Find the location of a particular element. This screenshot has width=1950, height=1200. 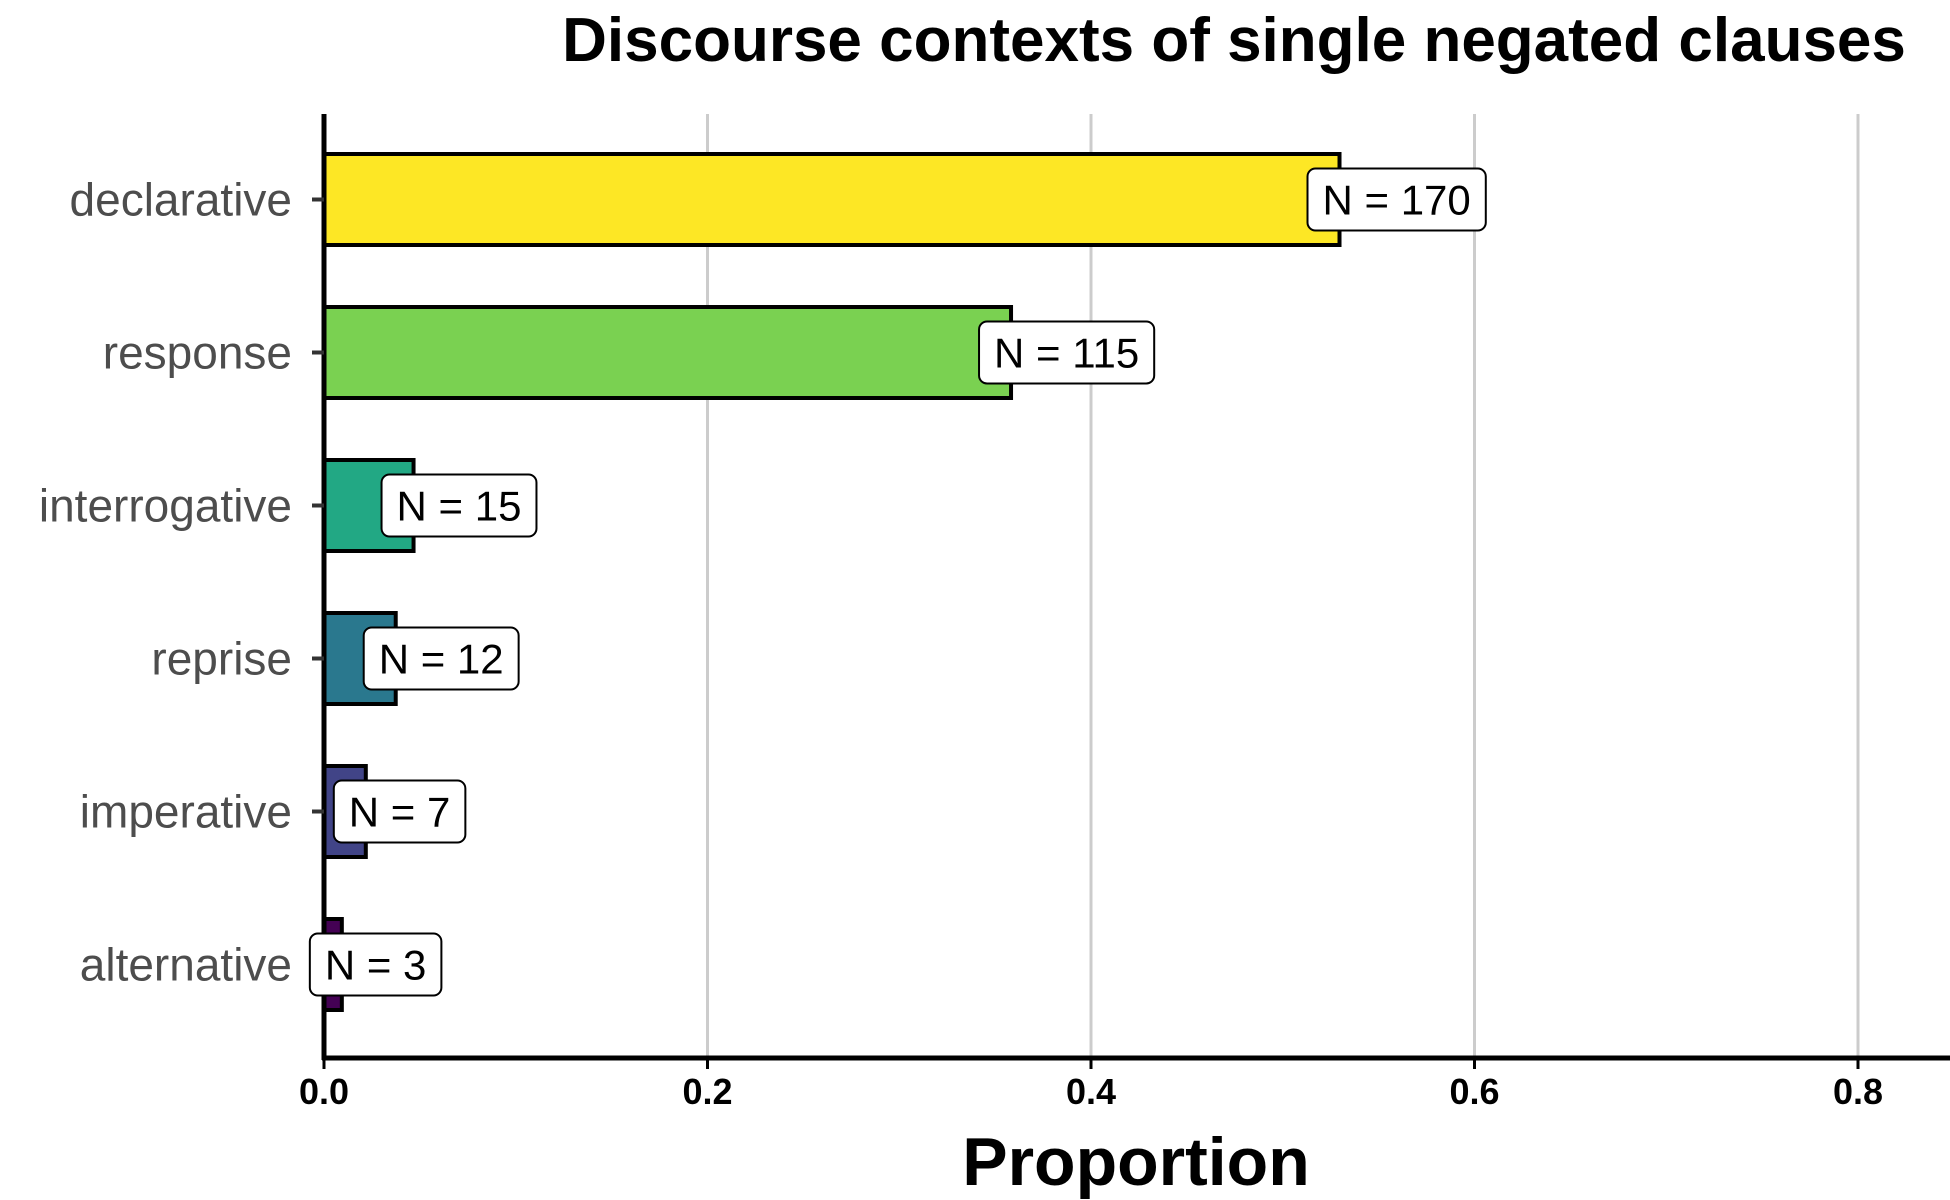

y-tick-label: declarative is located at coordinates (181, 200).